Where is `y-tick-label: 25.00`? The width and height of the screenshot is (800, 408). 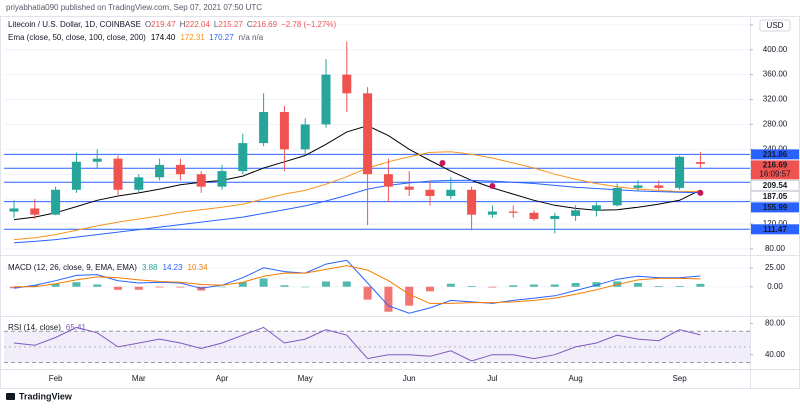 y-tick-label: 25.00 is located at coordinates (775, 267).